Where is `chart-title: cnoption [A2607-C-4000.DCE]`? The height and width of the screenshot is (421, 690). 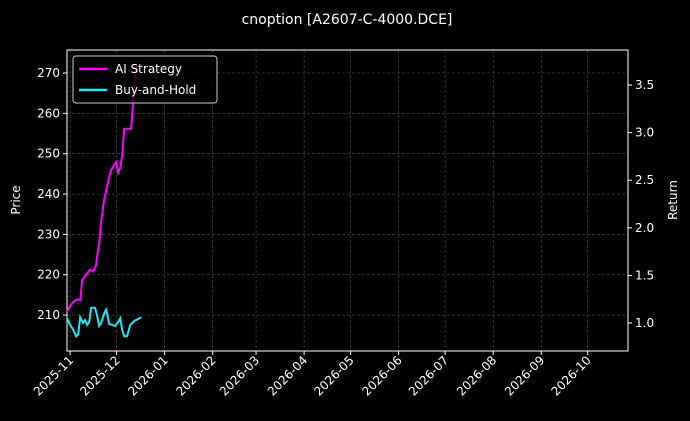
chart-title: cnoption [A2607-C-4000.DCE] is located at coordinates (347, 20).